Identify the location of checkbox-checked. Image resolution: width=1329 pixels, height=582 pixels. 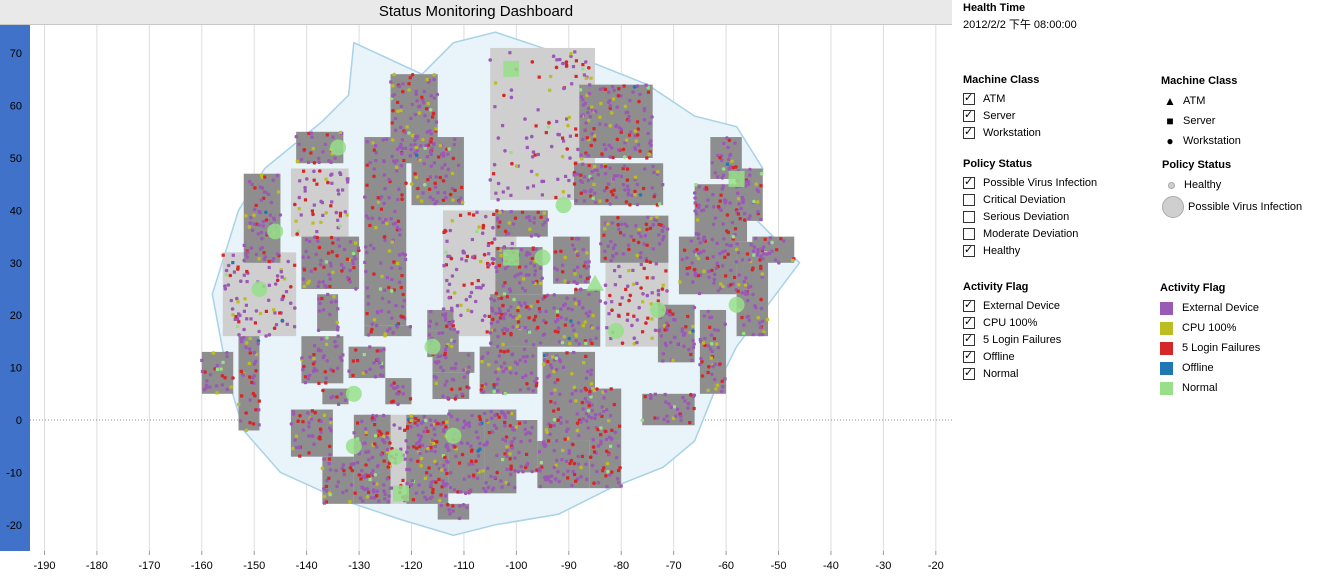
(969, 98).